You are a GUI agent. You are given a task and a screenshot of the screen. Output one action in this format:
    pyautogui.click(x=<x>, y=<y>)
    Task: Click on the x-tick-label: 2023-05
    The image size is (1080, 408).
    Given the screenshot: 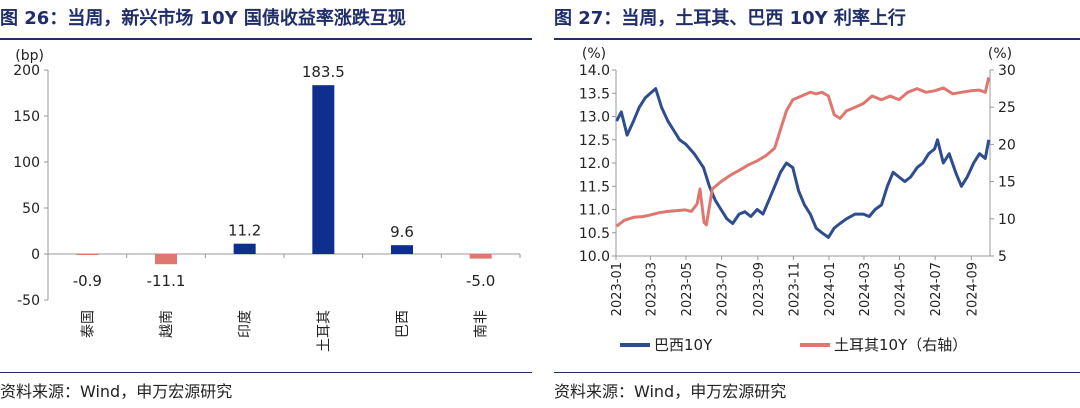 What is the action you would take?
    pyautogui.click(x=687, y=289)
    